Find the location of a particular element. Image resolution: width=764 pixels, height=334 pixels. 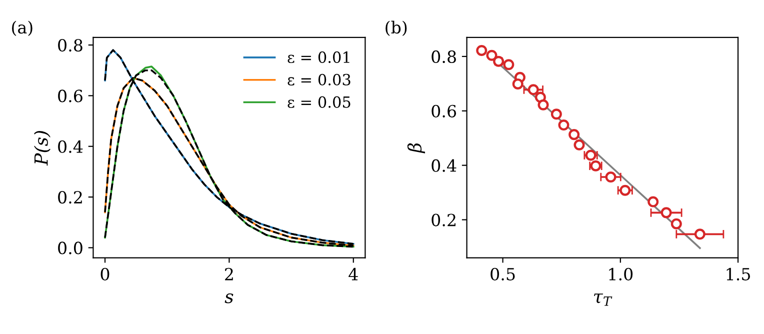

y-axis-title: β is located at coordinates (416, 148).